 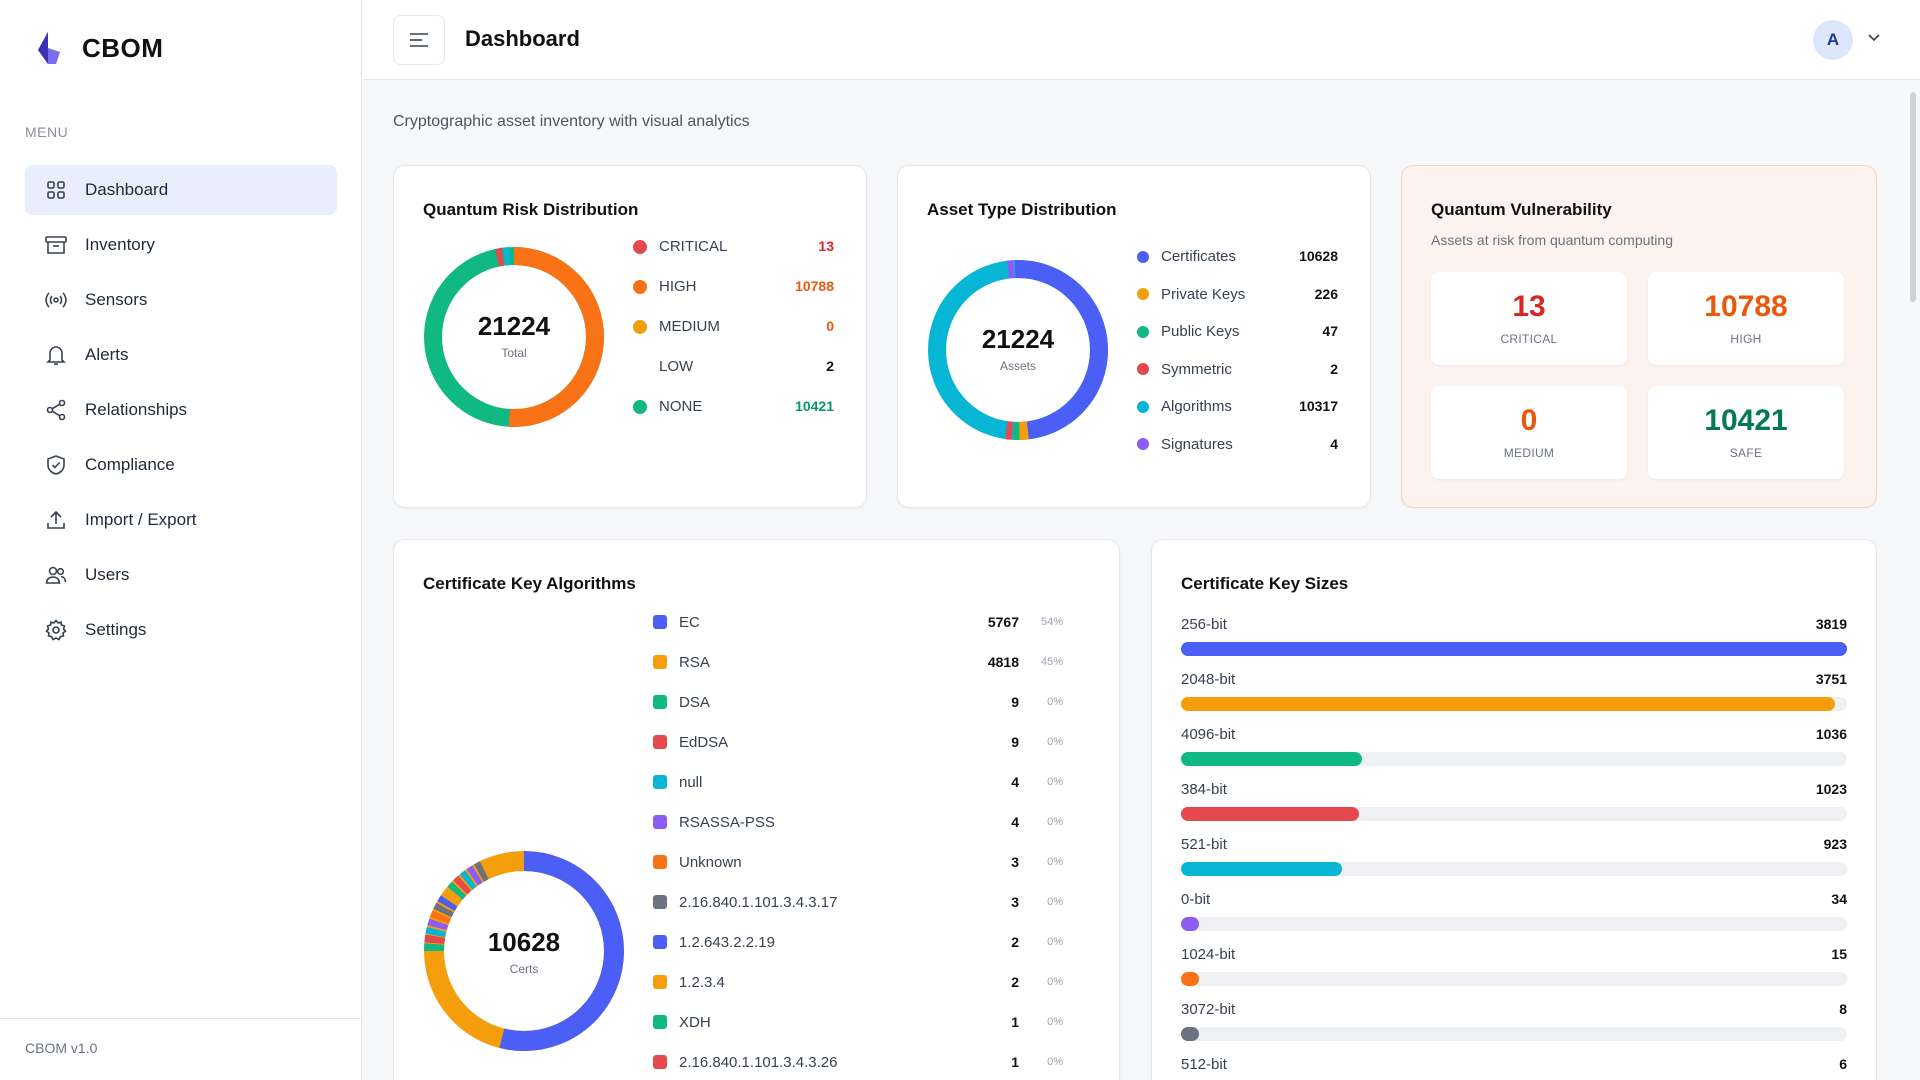 I want to click on key-size-row: 4096-bit 1036, so click(x=1514, y=746).